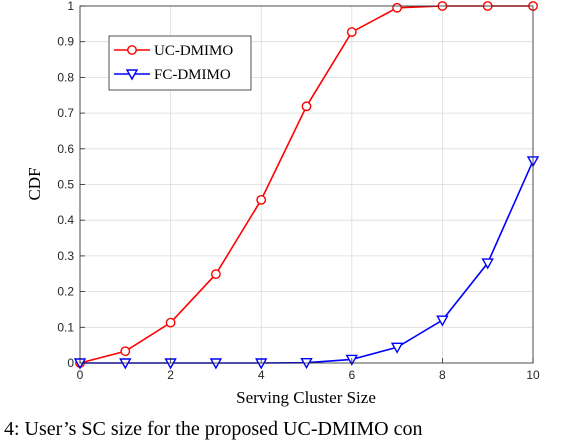  Describe the element at coordinates (65, 292) in the screenshot. I see `y-tick-label: 0.2` at that location.